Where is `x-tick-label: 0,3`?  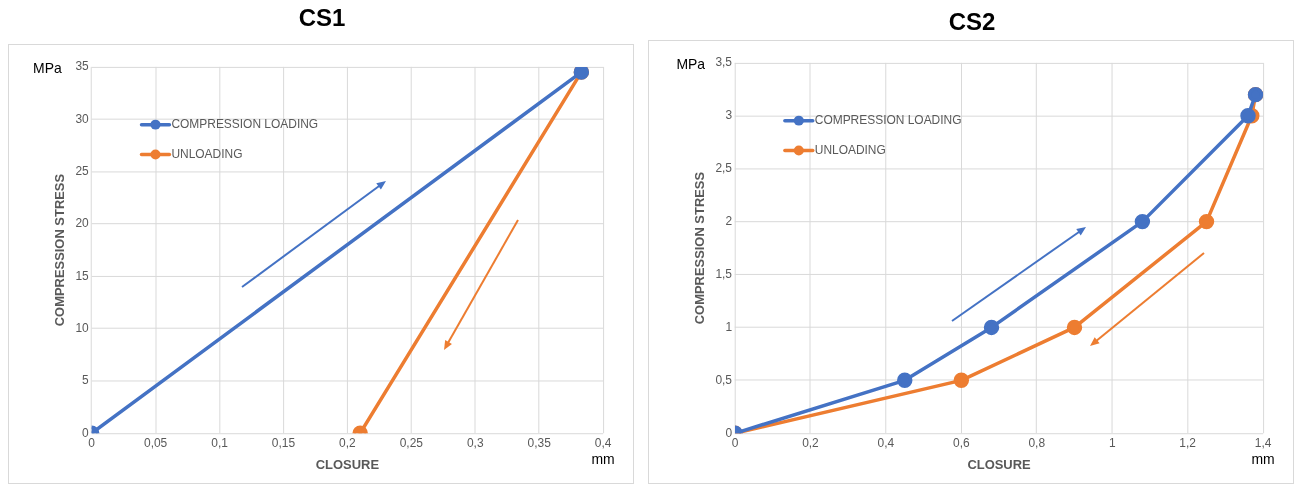
x-tick-label: 0,3 is located at coordinates (475, 442).